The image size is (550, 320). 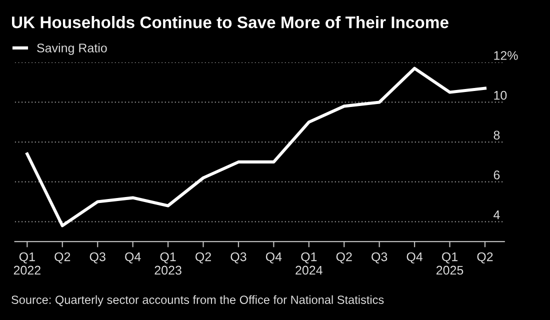 What do you see at coordinates (497, 135) in the screenshot?
I see `y-tick-label: 8` at bounding box center [497, 135].